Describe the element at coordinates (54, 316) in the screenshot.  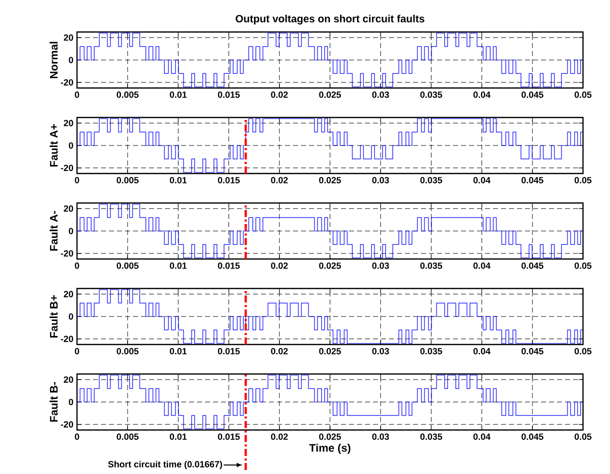
I see `y-axis-title: Fault B+` at that location.